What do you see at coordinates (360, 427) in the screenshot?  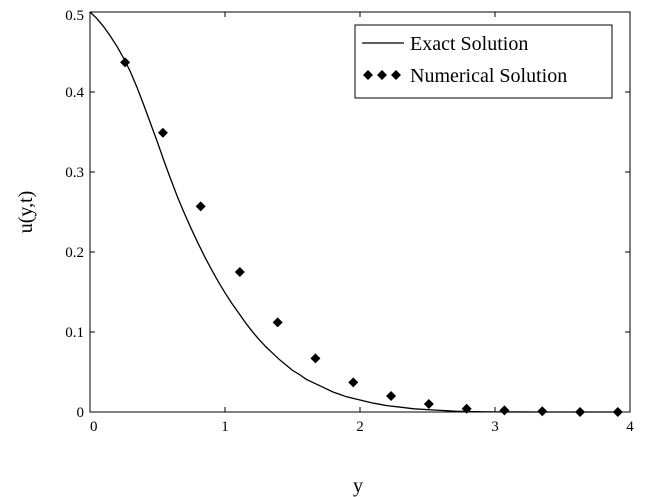 I see `x-tick-label: 2` at bounding box center [360, 427].